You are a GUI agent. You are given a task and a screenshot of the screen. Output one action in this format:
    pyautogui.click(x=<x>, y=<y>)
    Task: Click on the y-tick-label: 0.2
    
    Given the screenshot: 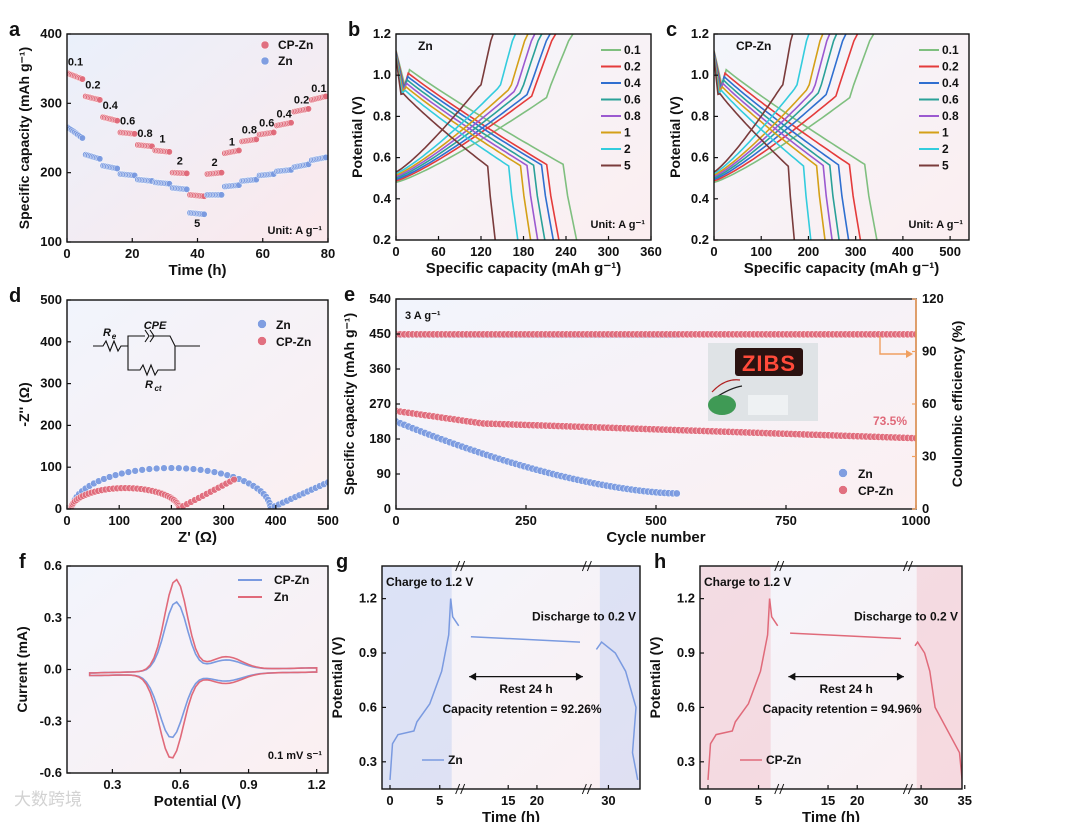 What is the action you would take?
    pyautogui.click(x=700, y=239)
    